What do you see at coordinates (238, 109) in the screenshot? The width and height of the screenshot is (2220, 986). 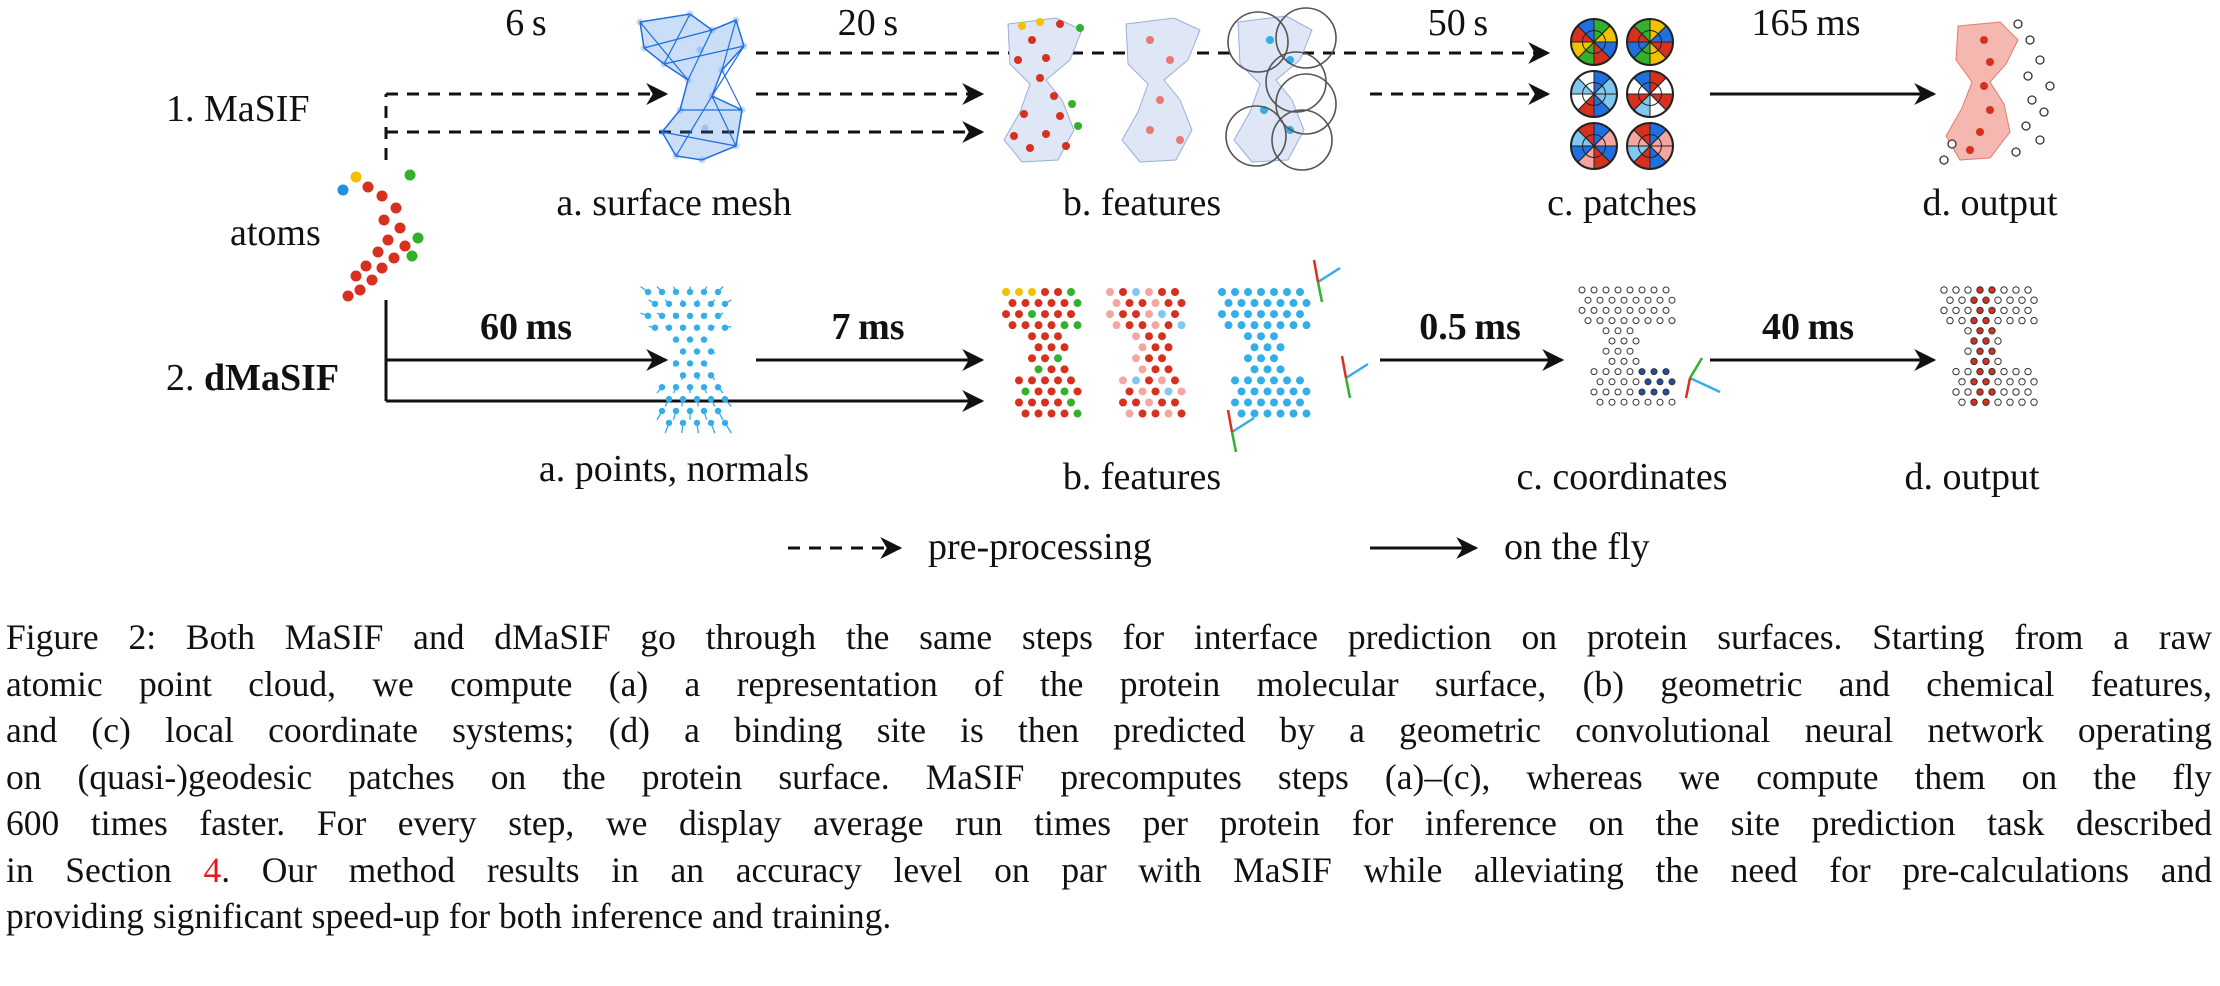 I see `row-label-masif: 1. MaSIF` at bounding box center [238, 109].